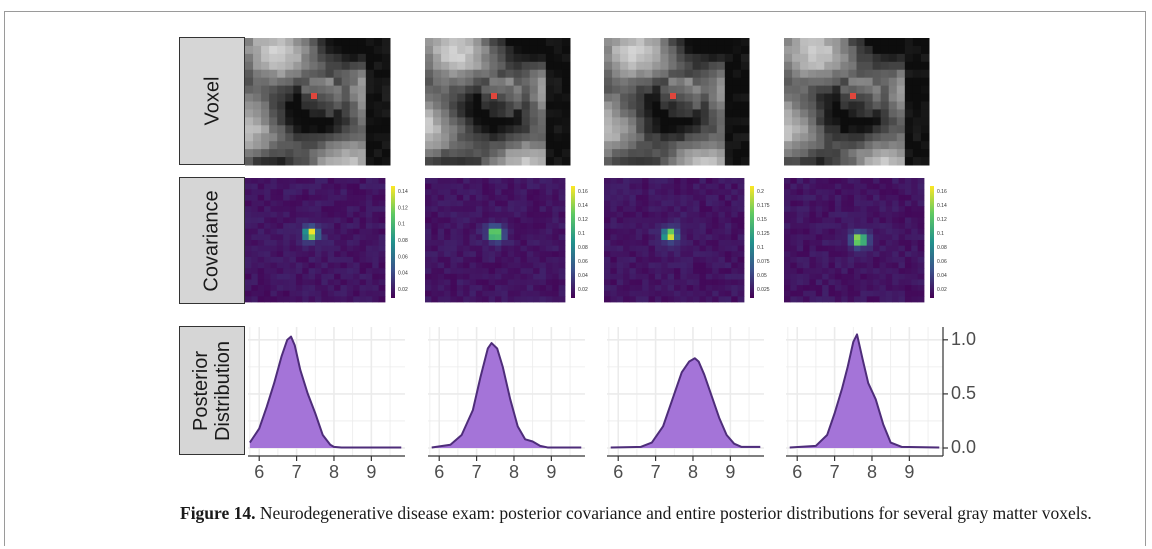  Describe the element at coordinates (513, 472) in the screenshot. I see `x-tick-label: 8` at that location.